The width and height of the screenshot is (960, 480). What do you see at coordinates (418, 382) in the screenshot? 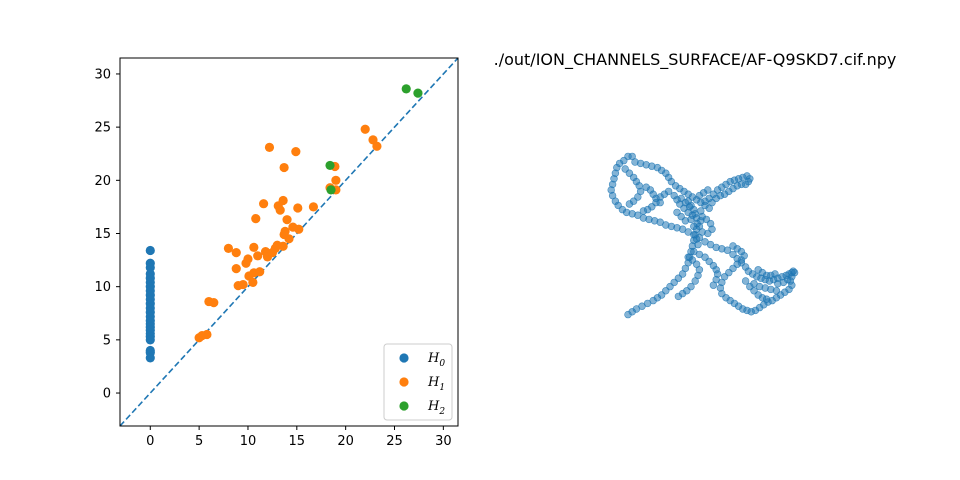
I see `legend-box` at bounding box center [418, 382].